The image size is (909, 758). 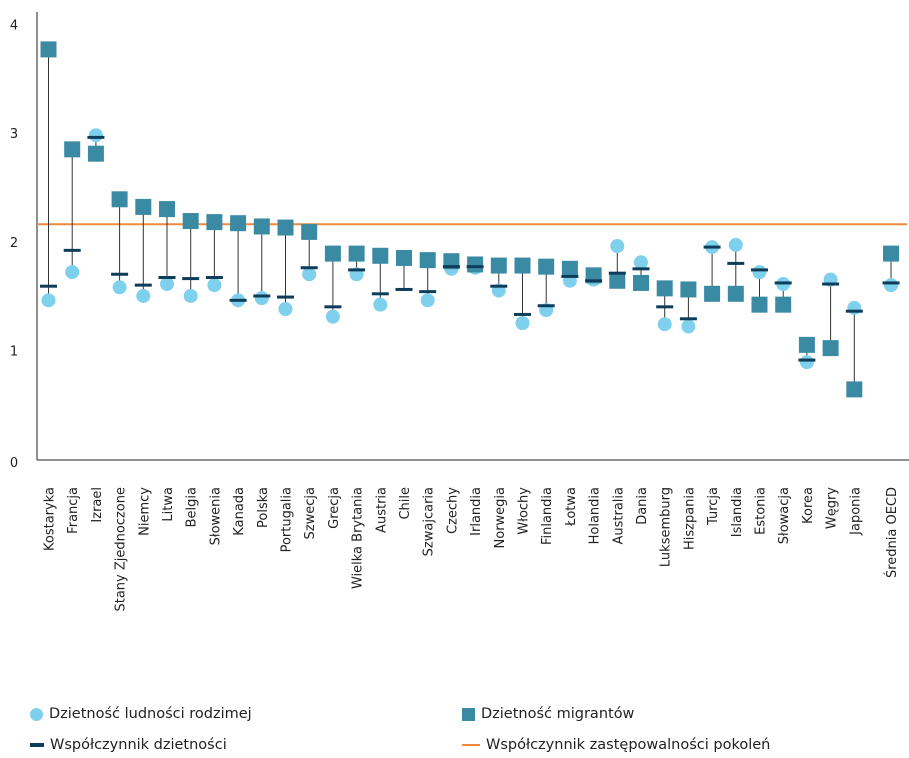 I want to click on x-tick-label: Wielka Brytania, so click(x=358, y=538).